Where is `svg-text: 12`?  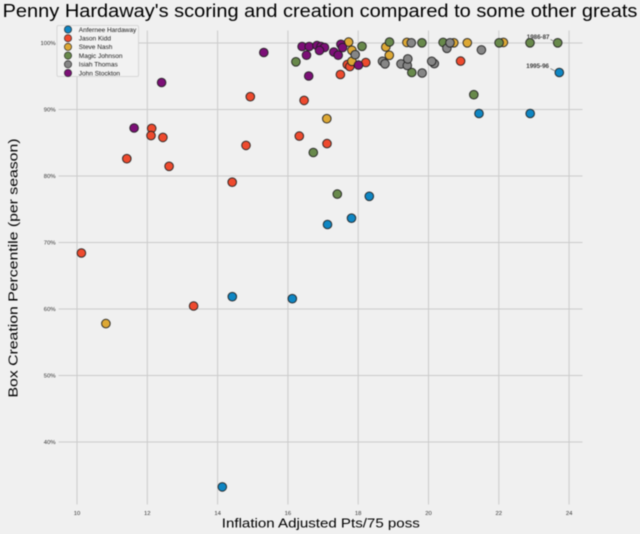
svg-text: 12 is located at coordinates (147, 514).